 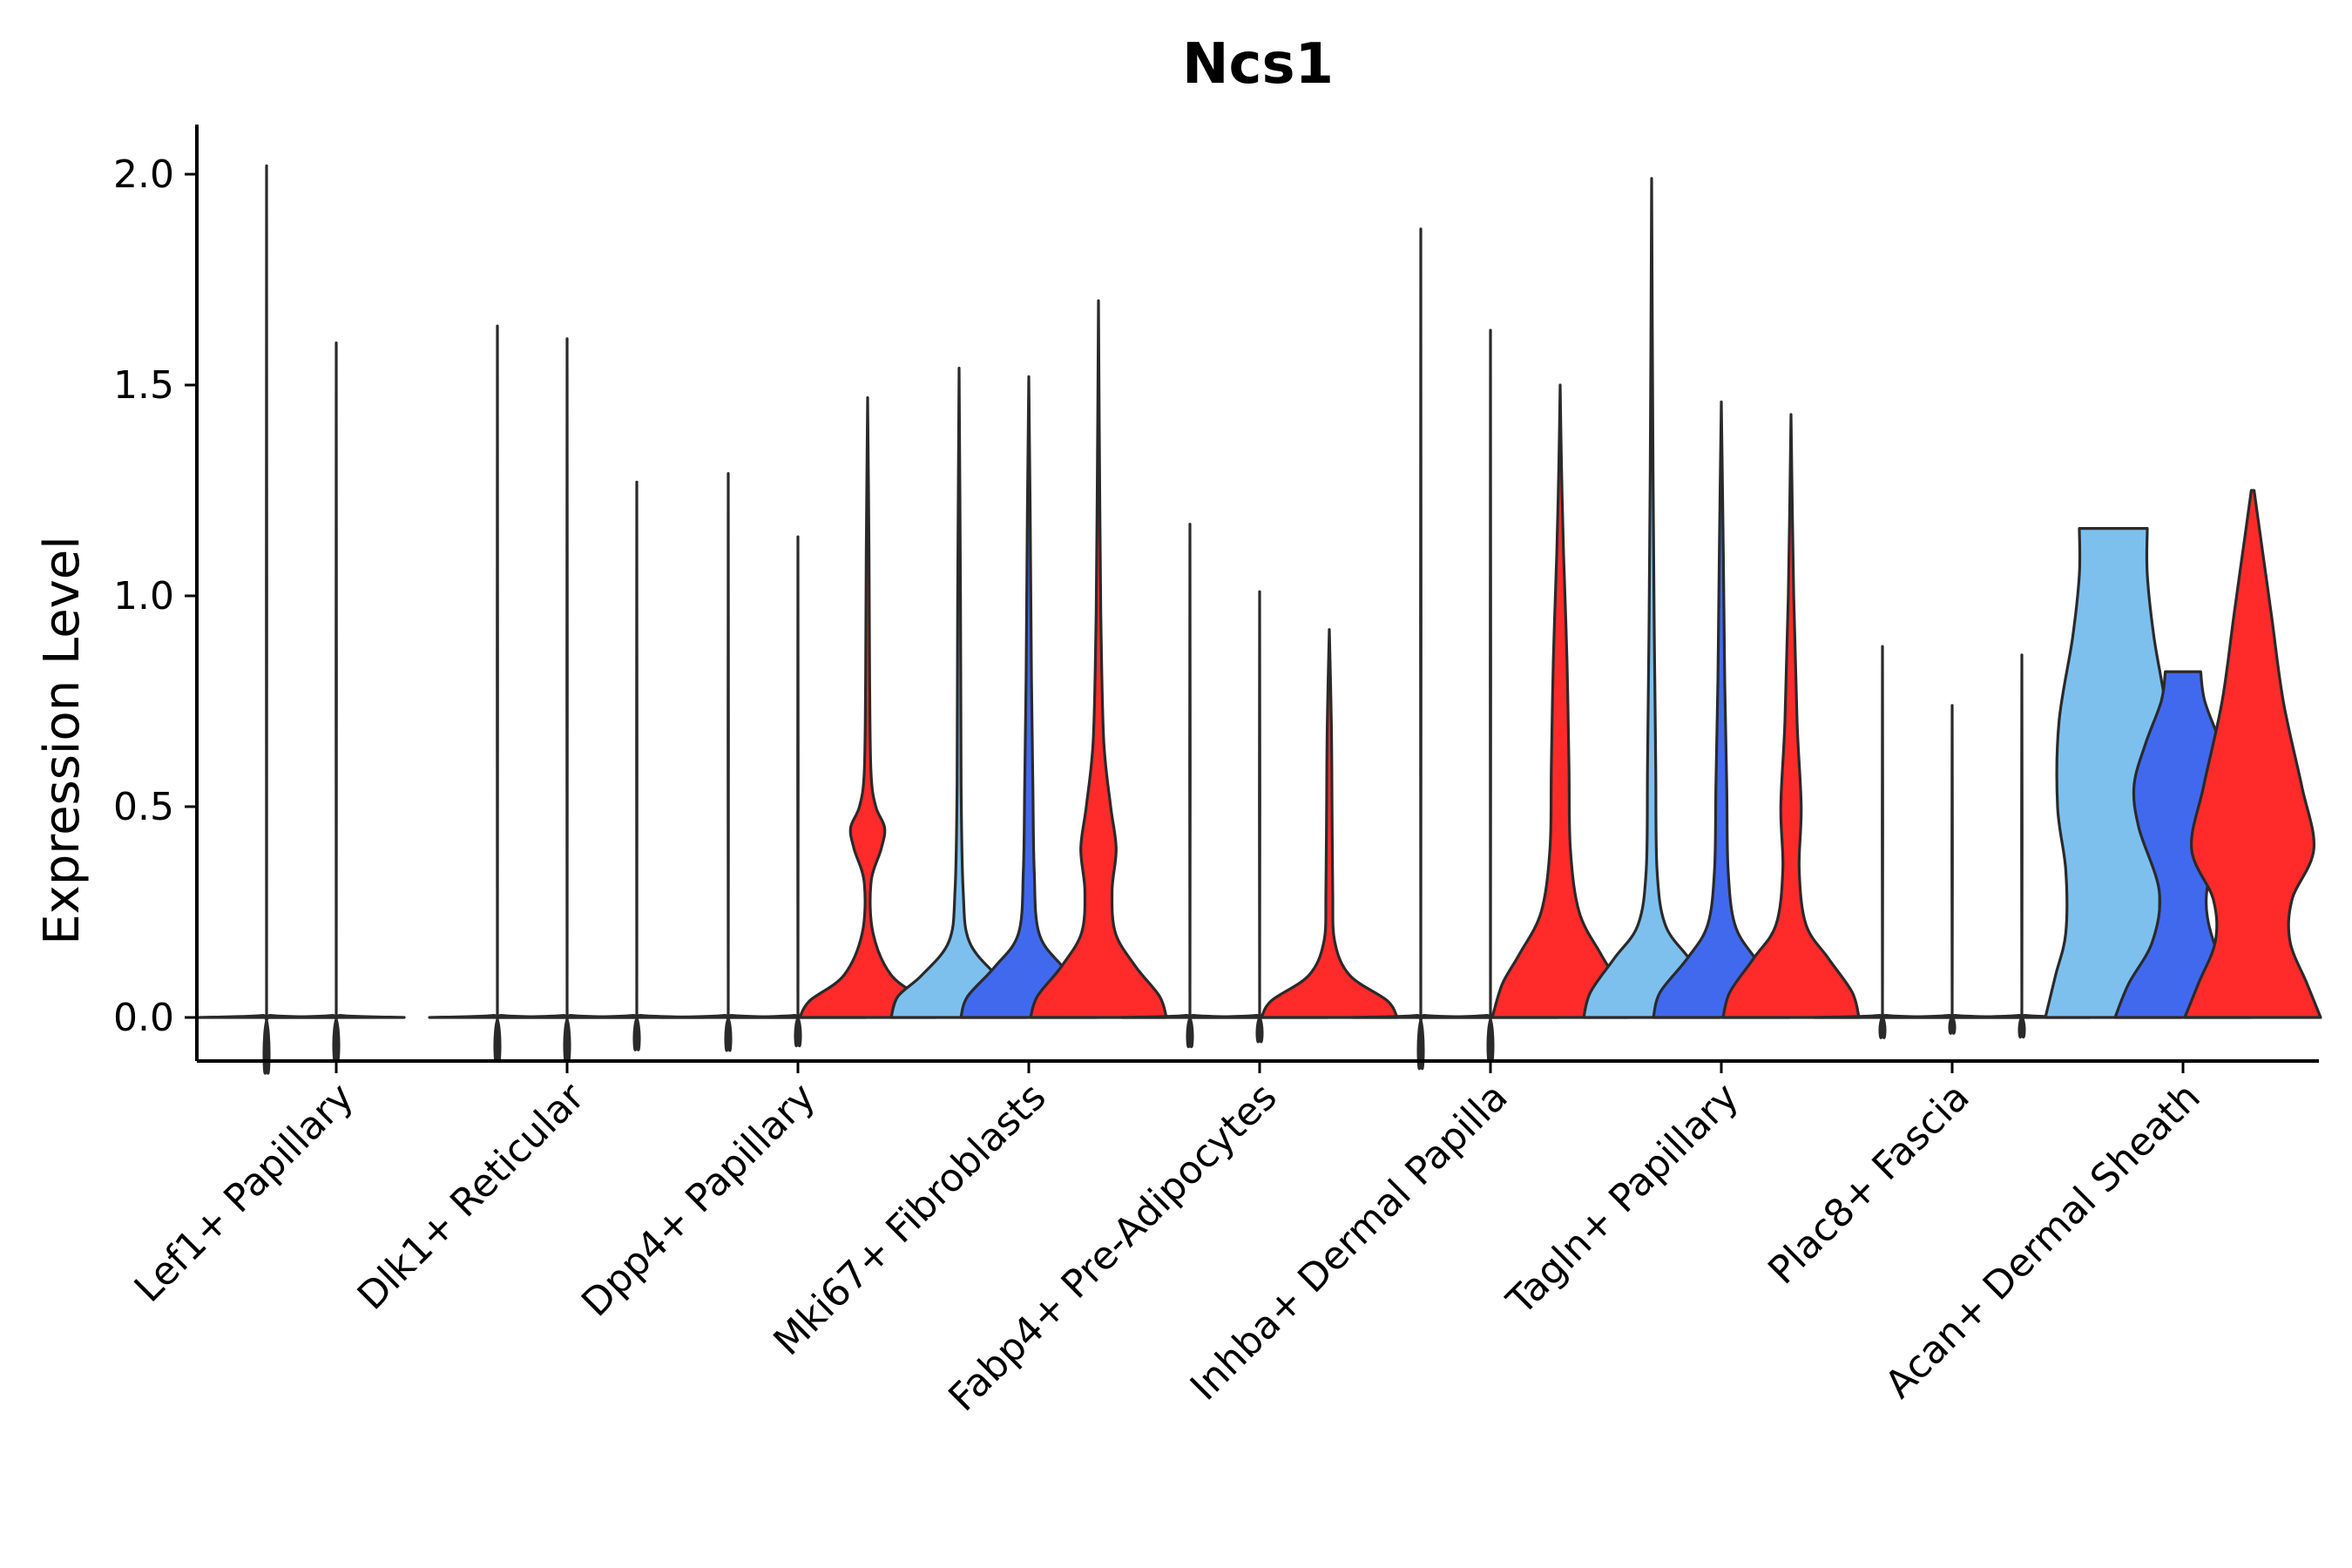 I want to click on y-tick-label: 1.0, so click(x=143, y=596).